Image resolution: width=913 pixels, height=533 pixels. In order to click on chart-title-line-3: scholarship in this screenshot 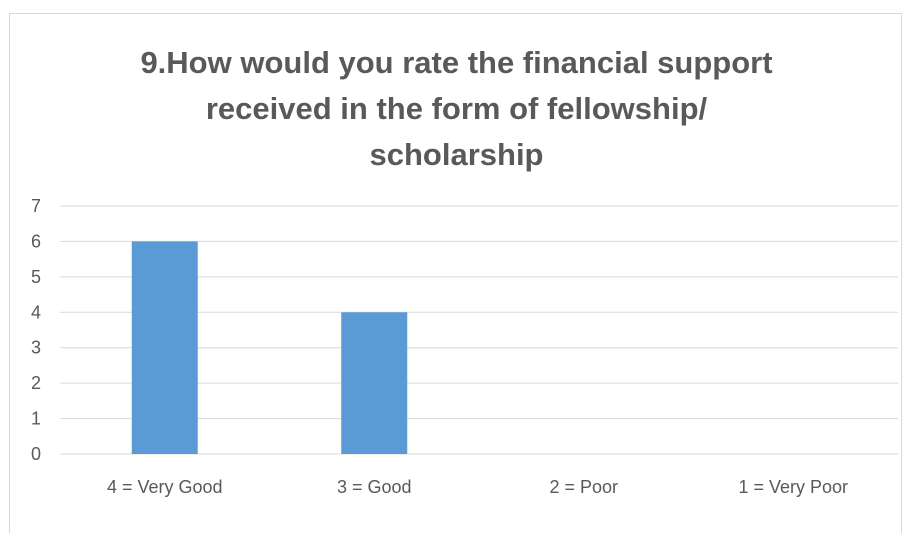, I will do `click(456, 154)`.